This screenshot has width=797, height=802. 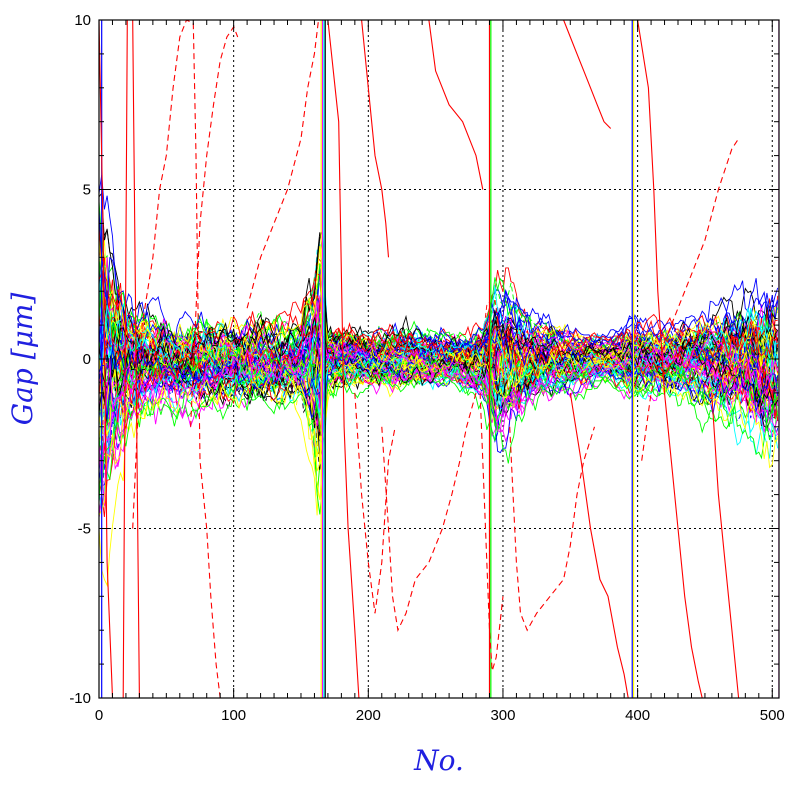 I want to click on y-axis-label: Gap [μm], so click(x=22, y=359).